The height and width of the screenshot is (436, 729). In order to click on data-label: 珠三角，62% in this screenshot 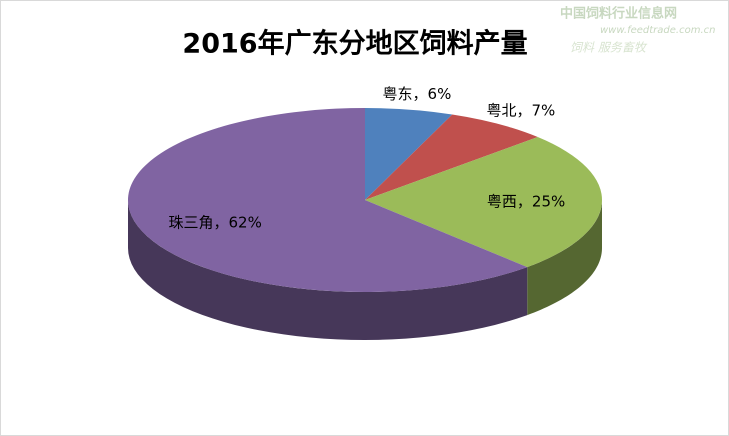, I will do `click(214, 223)`.